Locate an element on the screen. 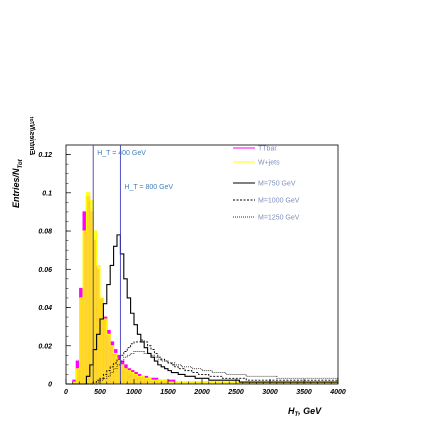  series-m-1250-gev is located at coordinates (202, 368).